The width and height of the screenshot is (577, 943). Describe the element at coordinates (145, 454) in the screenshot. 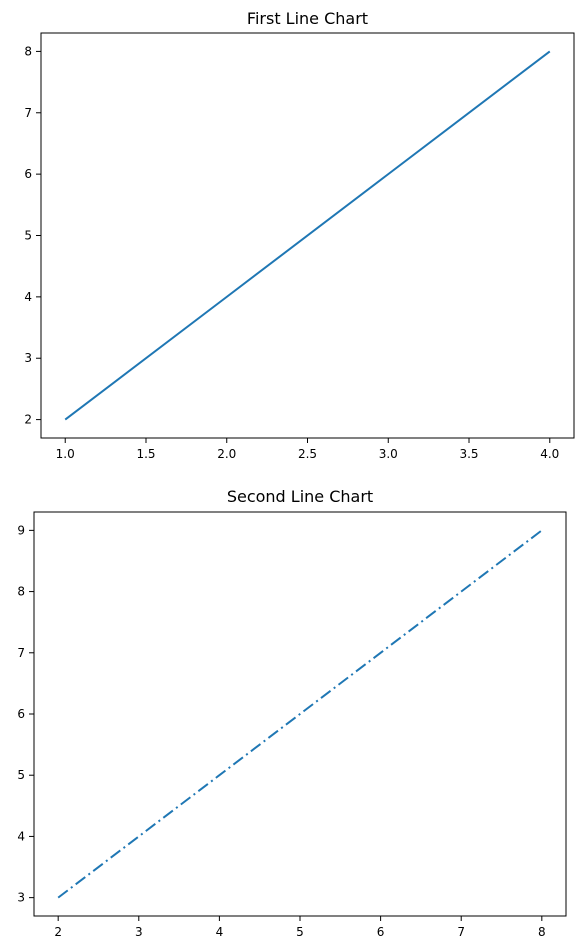

I see `x-tick-label: 1.5` at that location.